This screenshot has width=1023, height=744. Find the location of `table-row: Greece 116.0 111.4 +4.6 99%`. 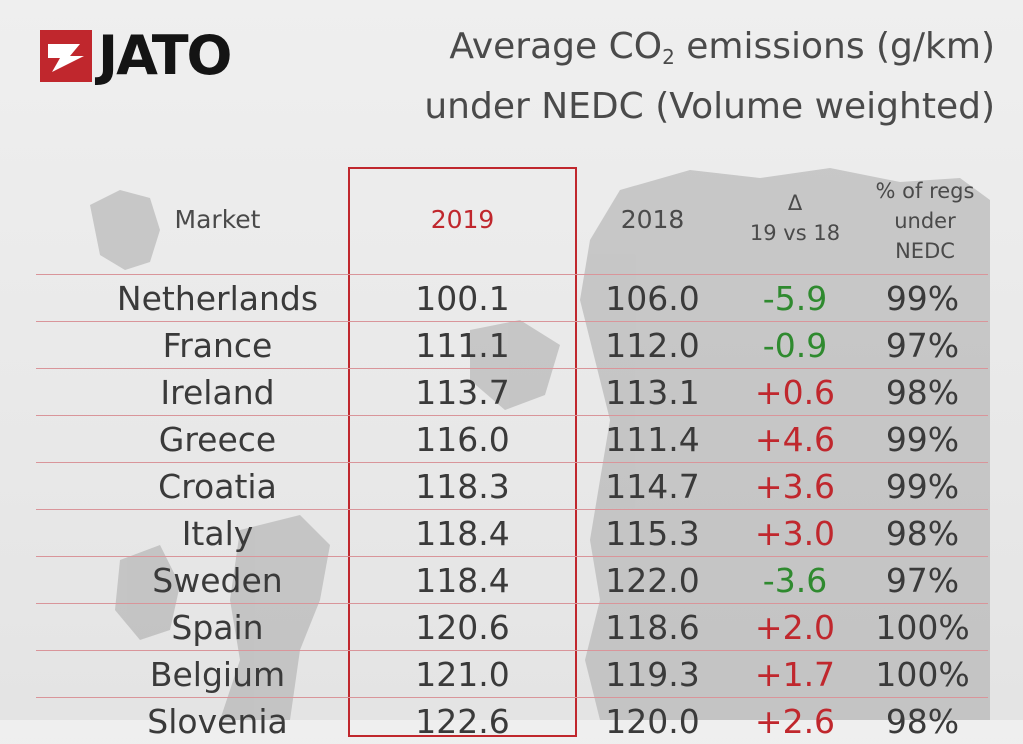

table-row: Greece 116.0 111.4 +4.6 99% is located at coordinates (511, 438).